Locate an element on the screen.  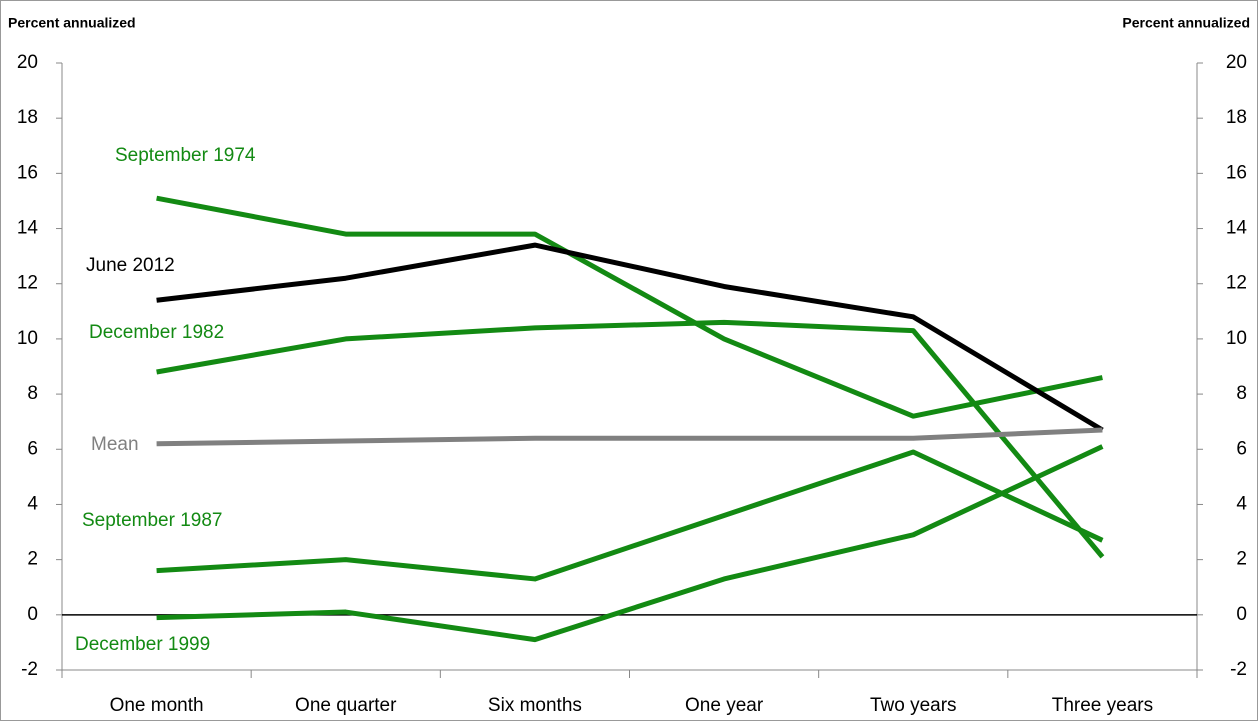
y-tick-label: 14 is located at coordinates (28, 228).